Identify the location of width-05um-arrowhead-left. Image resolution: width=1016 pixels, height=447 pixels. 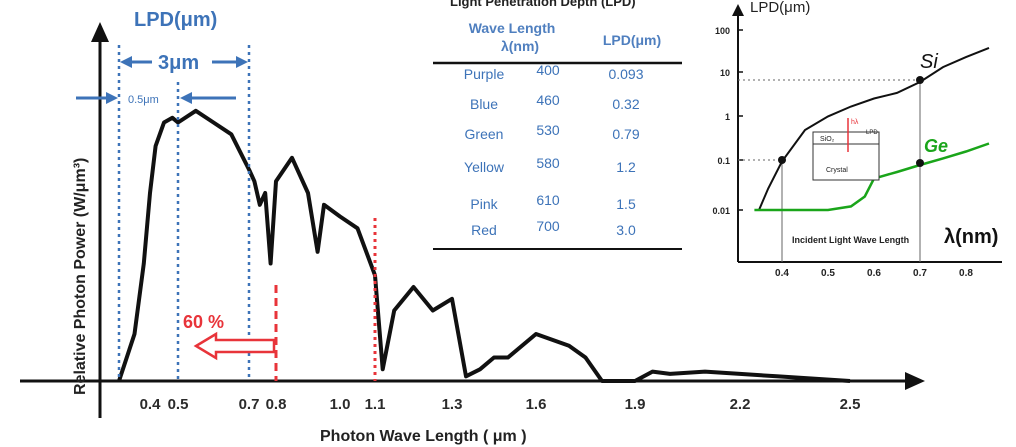
(112, 98).